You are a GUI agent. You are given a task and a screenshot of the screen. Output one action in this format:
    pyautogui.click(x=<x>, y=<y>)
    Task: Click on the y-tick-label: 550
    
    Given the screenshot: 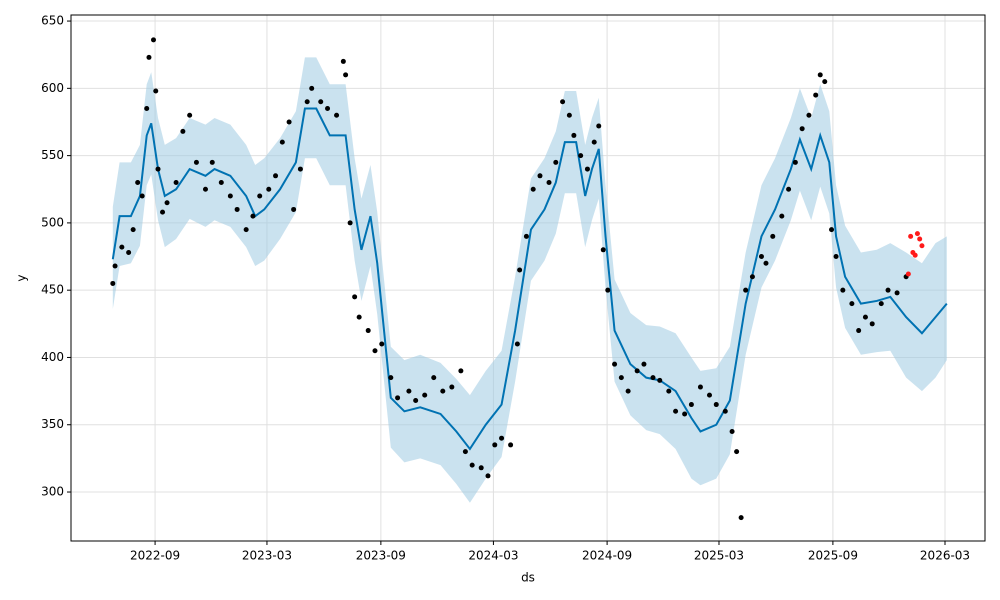 What is the action you would take?
    pyautogui.click(x=52, y=155)
    